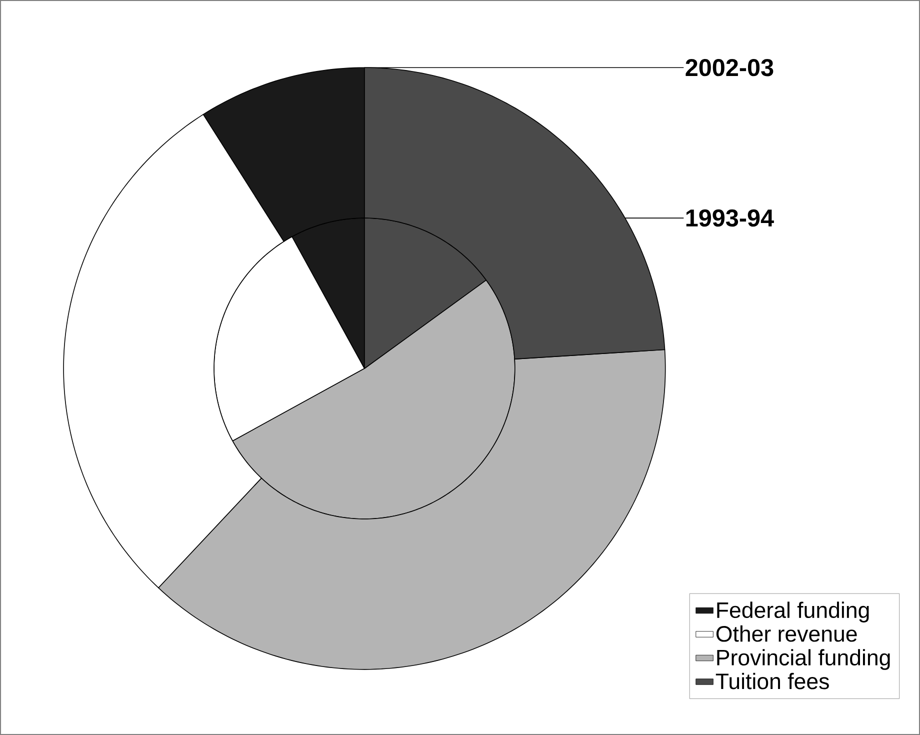 The width and height of the screenshot is (920, 735). Describe the element at coordinates (730, 67) in the screenshot. I see `slice-label: 2002-03` at that location.